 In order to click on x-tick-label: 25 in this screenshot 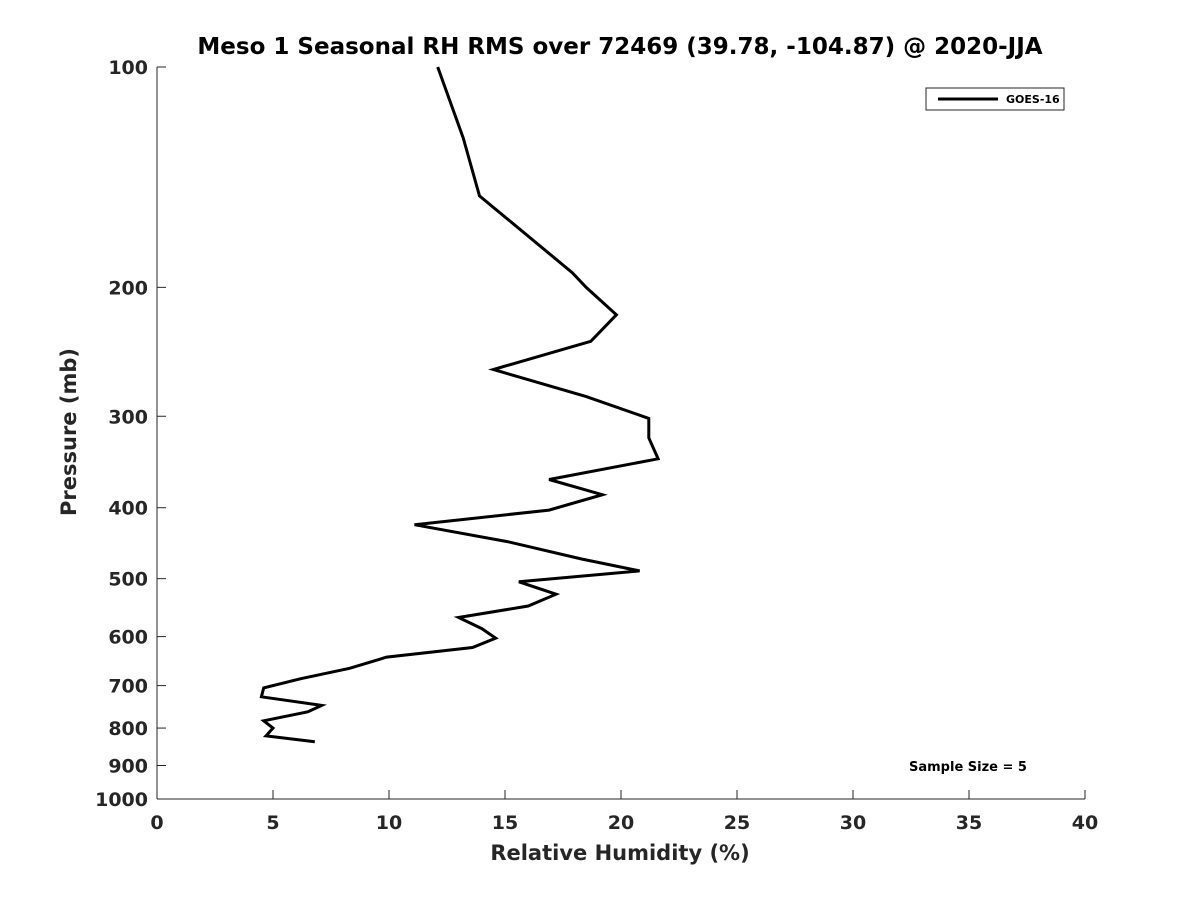, I will do `click(737, 823)`.